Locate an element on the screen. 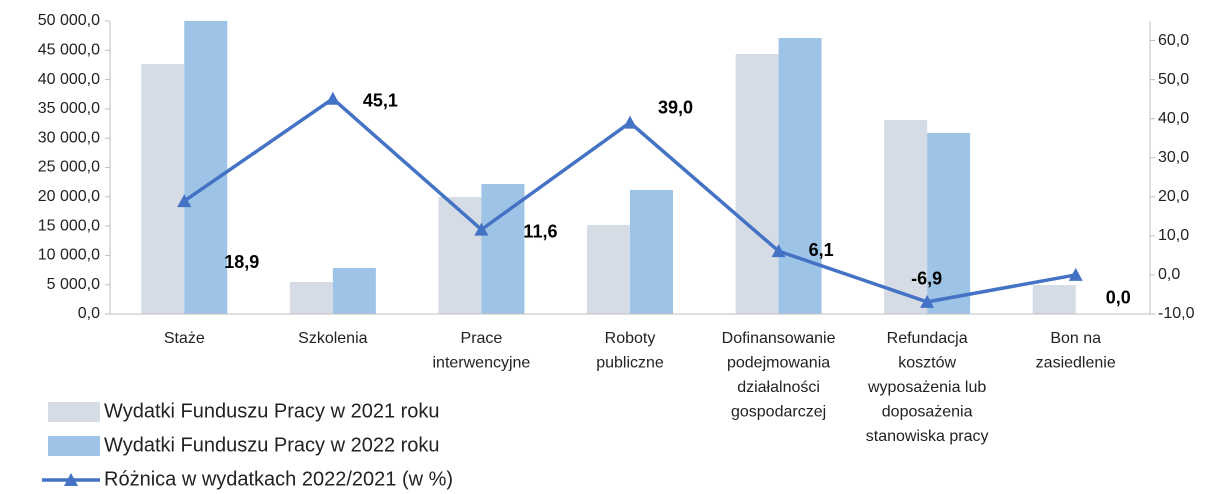 The height and width of the screenshot is (494, 1226). y-tick-label: 10 000,0 is located at coordinates (69, 255).